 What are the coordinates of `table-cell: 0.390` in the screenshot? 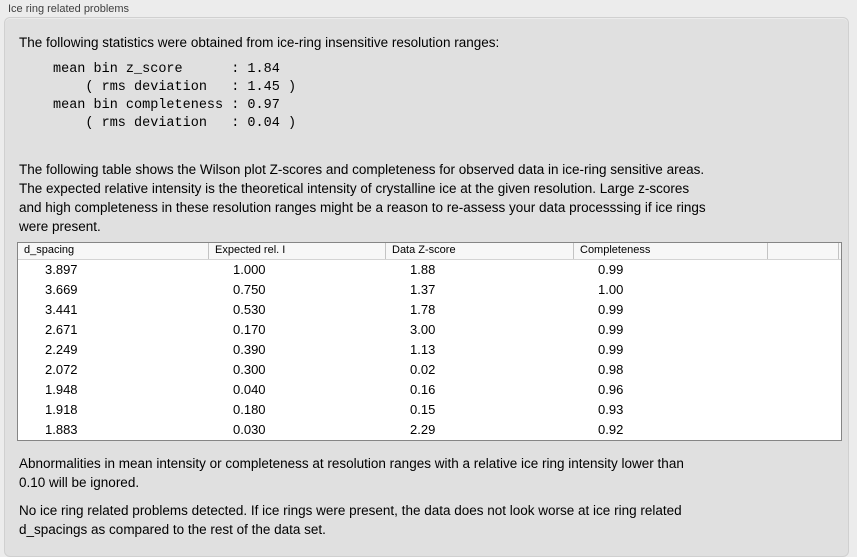 It's located at (249, 349).